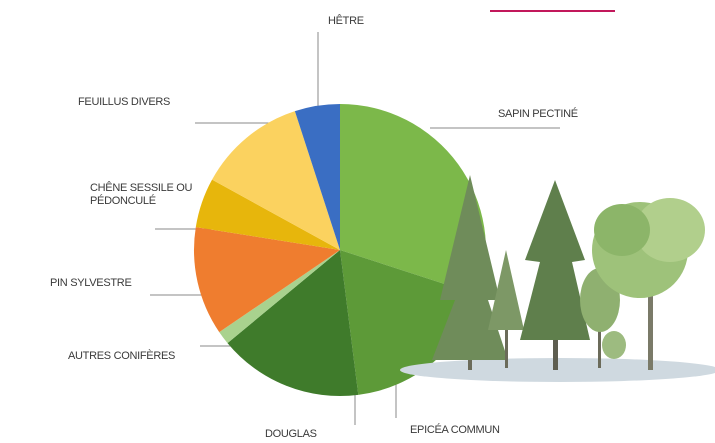 The height and width of the screenshot is (443, 715). I want to click on slice-label: AUTRES CONIFÈRES, so click(122, 356).